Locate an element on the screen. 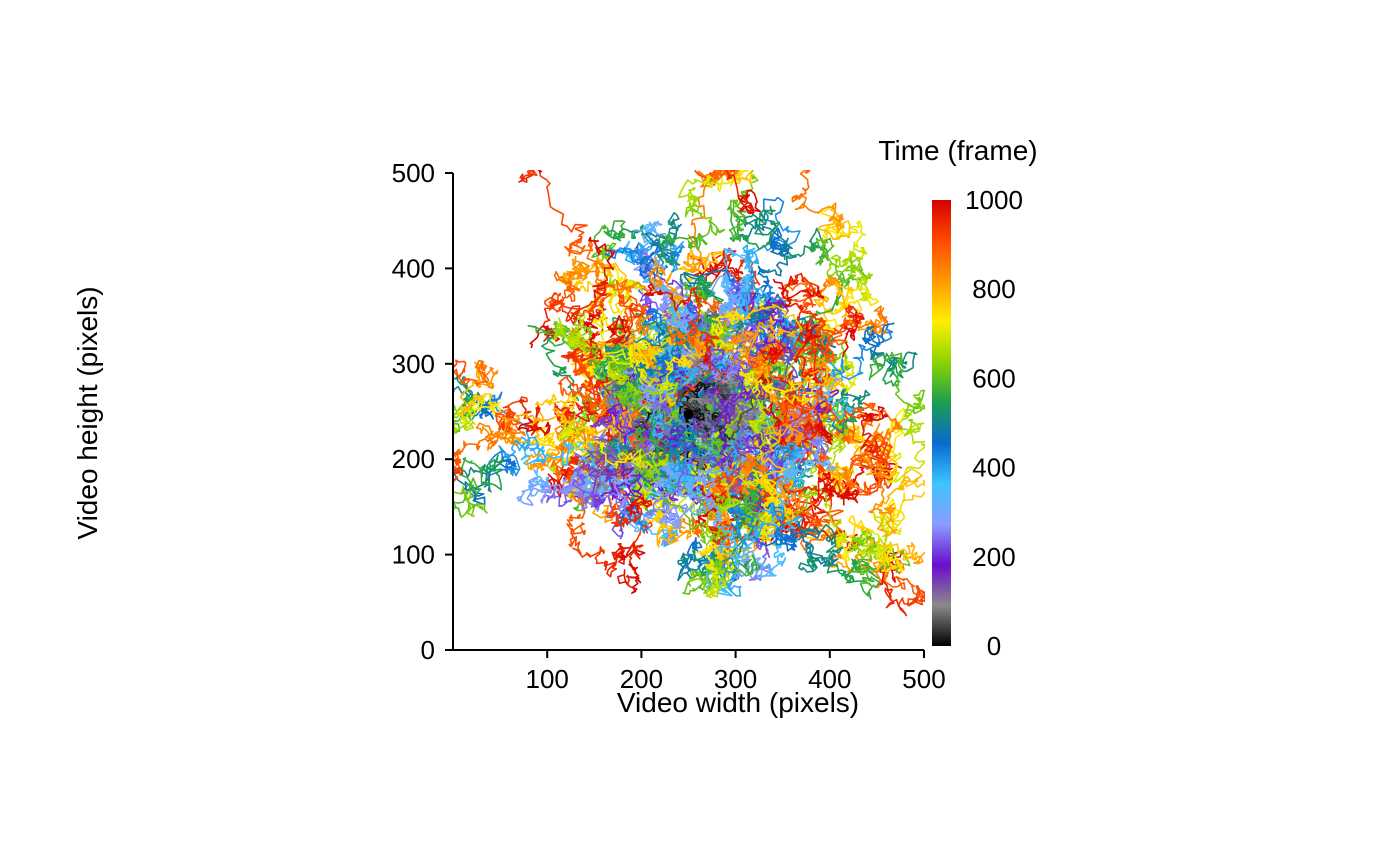  y-tick-label: 200 is located at coordinates (413, 459).